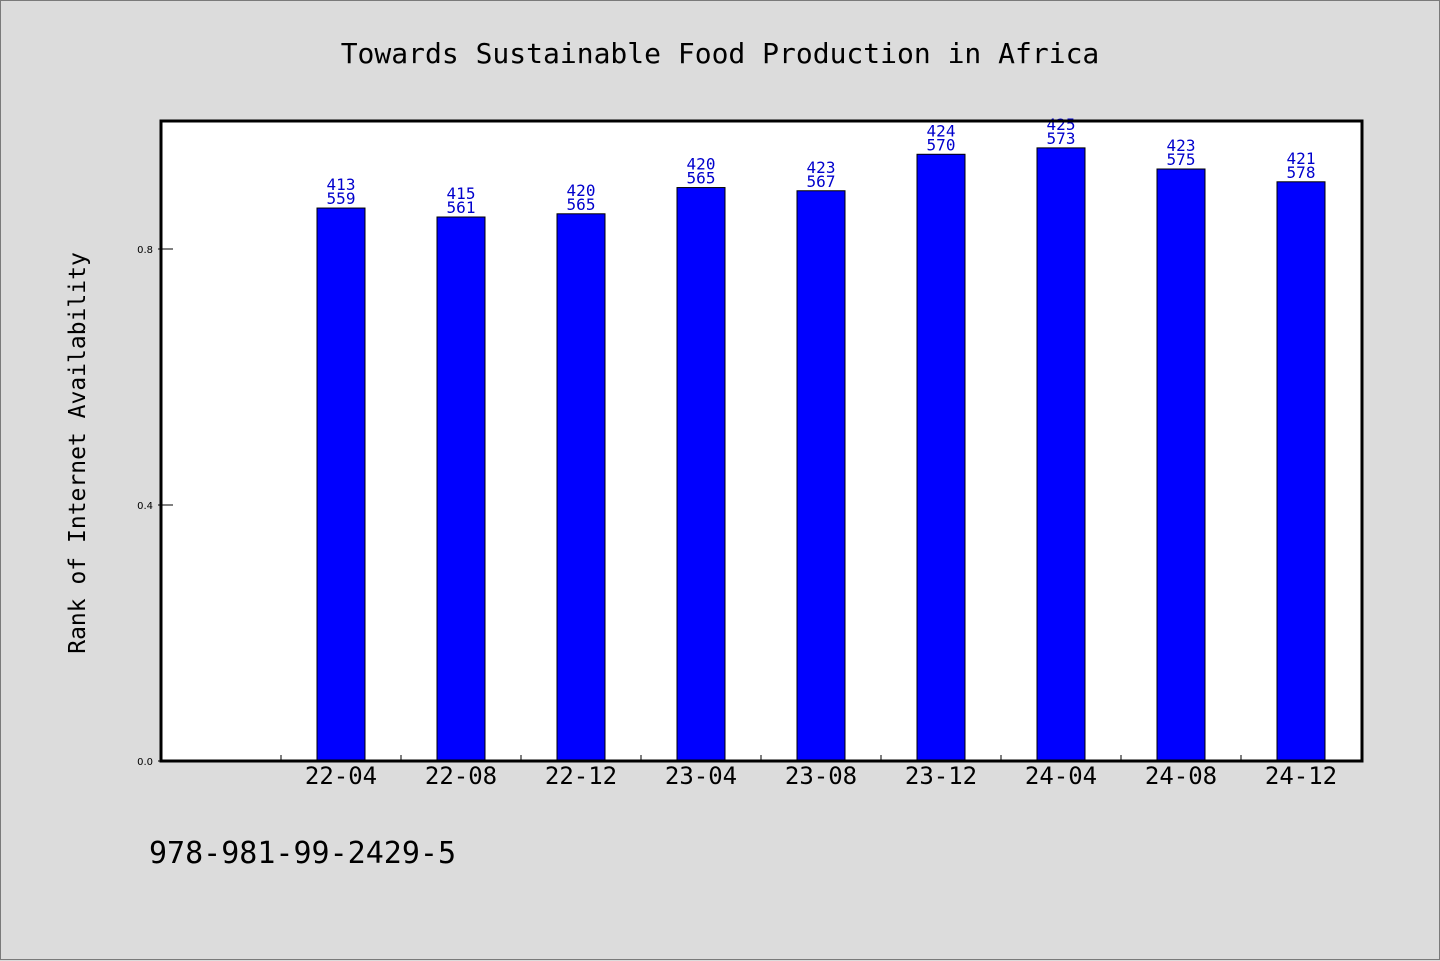 Image resolution: width=1440 pixels, height=961 pixels. What do you see at coordinates (302, 853) in the screenshot?
I see `footer-isbn: 978-981-99-2429-5` at bounding box center [302, 853].